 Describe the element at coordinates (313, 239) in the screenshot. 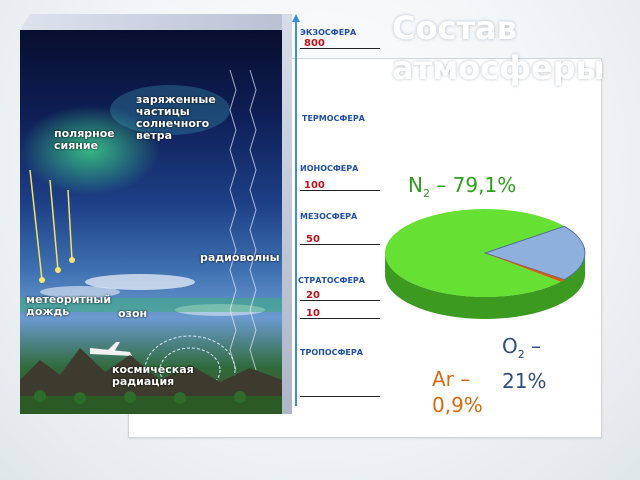

I see `altitude-50: 50` at that location.